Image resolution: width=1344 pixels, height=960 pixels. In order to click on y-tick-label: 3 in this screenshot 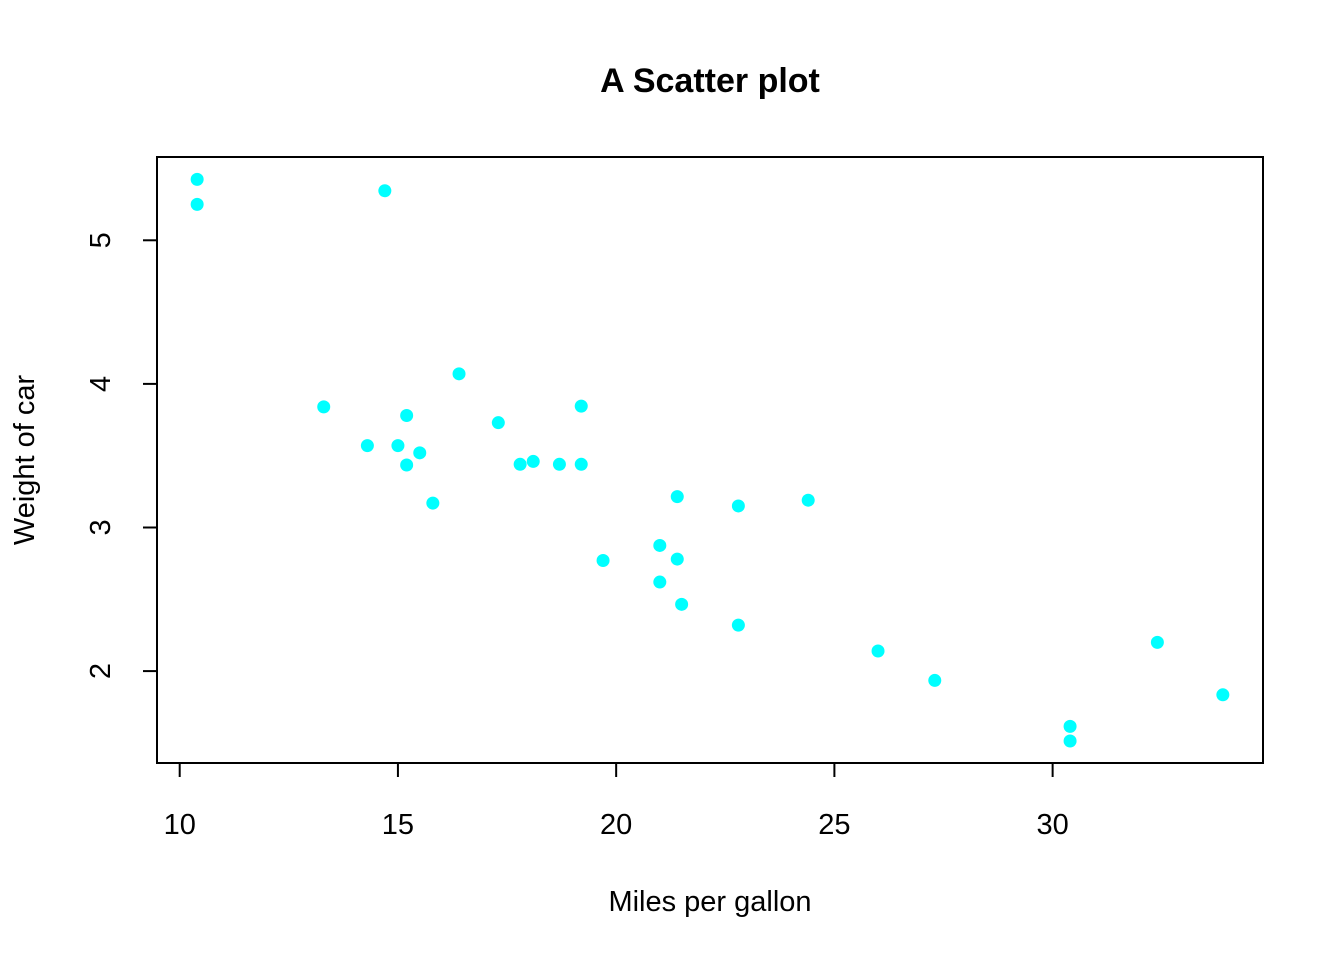, I will do `click(101, 527)`.